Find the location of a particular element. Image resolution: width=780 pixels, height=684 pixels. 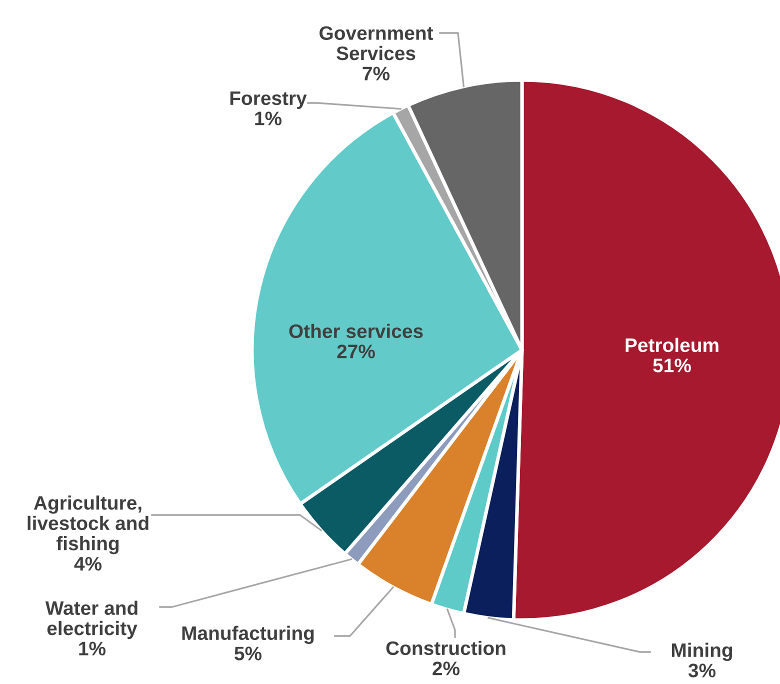

data-label: 5% is located at coordinates (248, 653).